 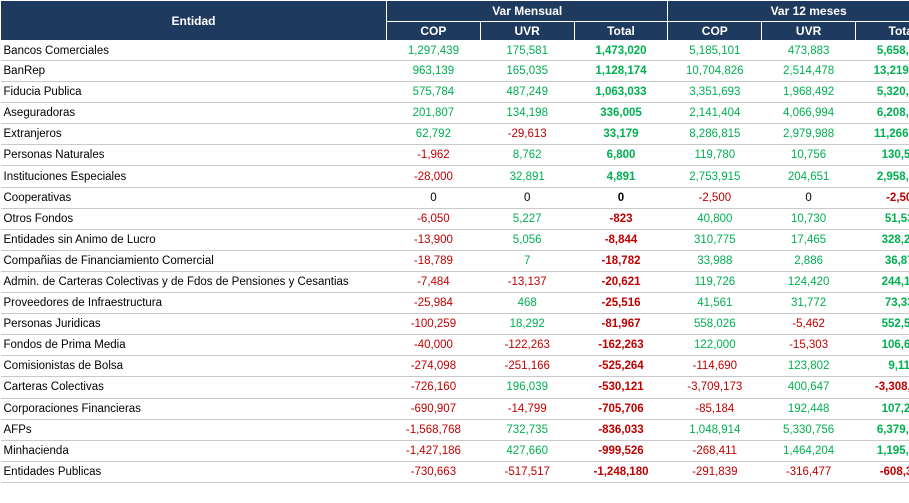 What do you see at coordinates (808, 324) in the screenshot?
I see `annual-uvr-cell: -5,462` at bounding box center [808, 324].